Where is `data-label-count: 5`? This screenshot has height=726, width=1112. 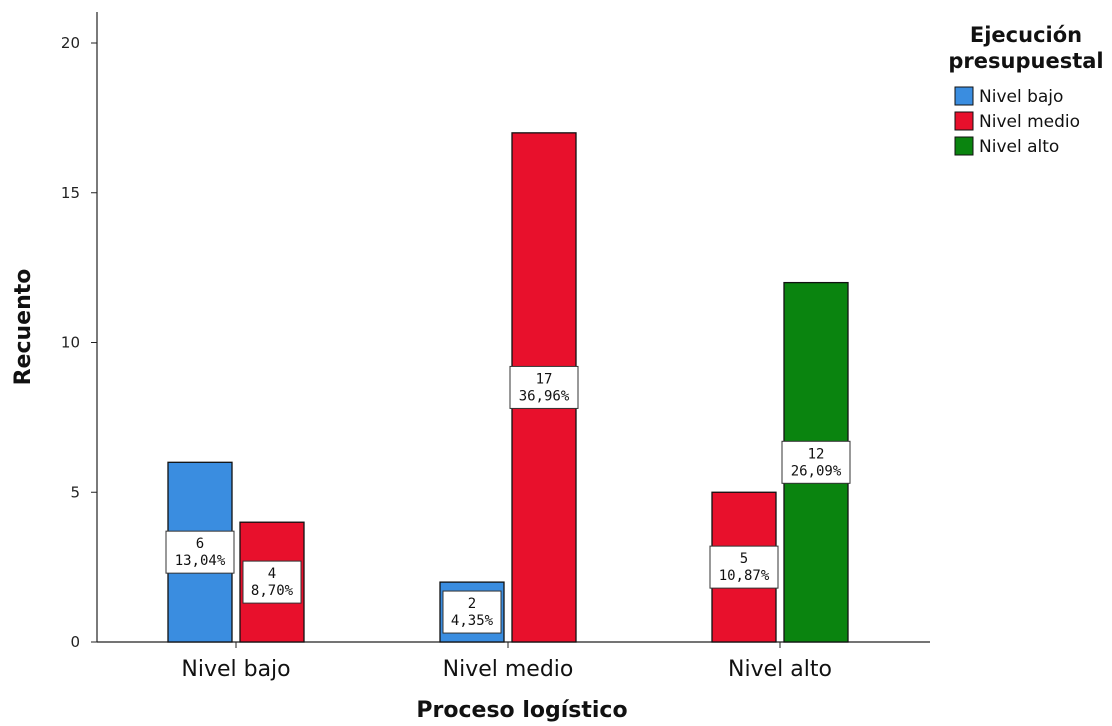 data-label-count: 5 is located at coordinates (744, 559).